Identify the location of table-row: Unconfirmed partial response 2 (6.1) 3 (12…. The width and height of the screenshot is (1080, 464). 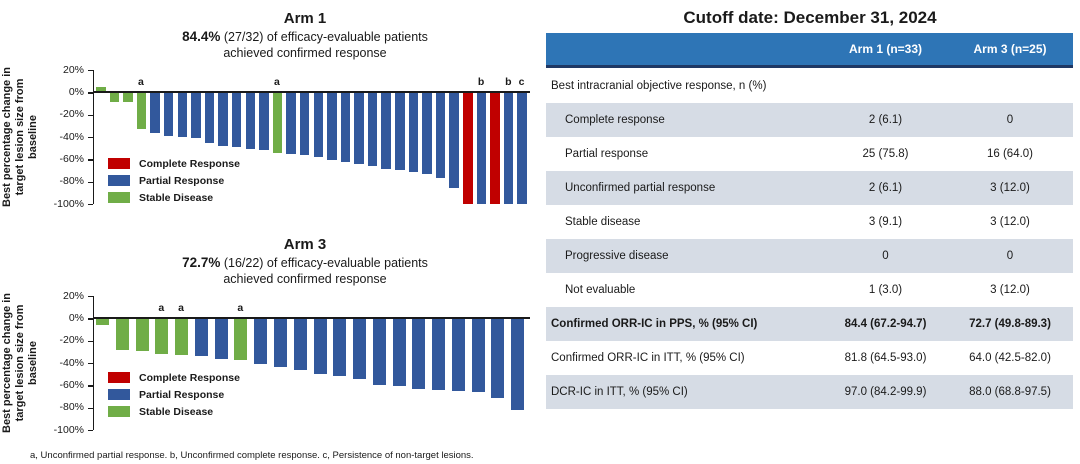
(809, 188).